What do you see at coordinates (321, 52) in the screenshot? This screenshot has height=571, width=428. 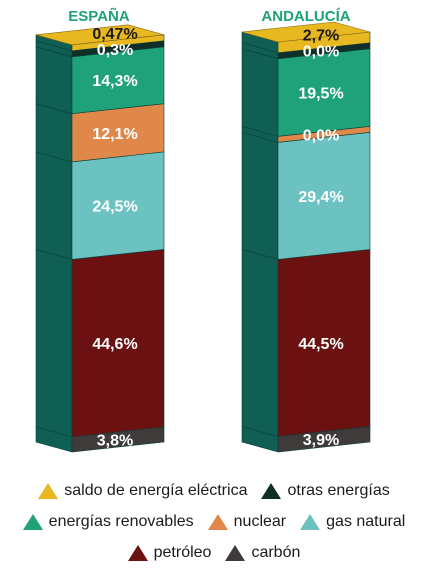 I see `data-label-andalucia-otras-energias: 0,0%` at bounding box center [321, 52].